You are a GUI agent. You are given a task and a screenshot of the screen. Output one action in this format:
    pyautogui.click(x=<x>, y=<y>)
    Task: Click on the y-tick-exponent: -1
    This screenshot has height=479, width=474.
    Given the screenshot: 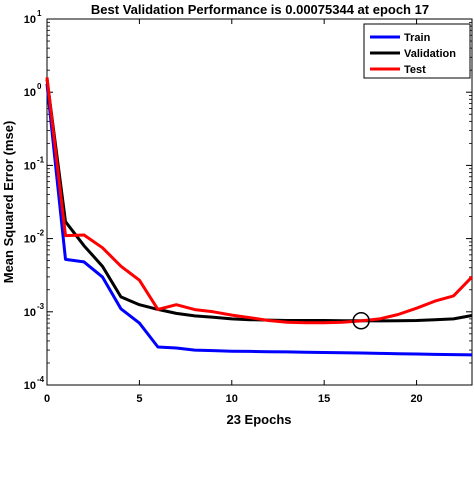 What is the action you would take?
    pyautogui.click(x=41, y=159)
    